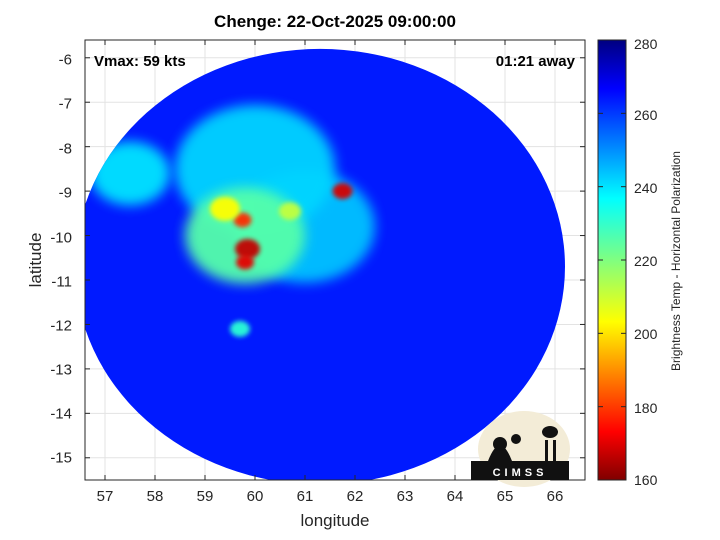 The image size is (720, 540). What do you see at coordinates (646, 334) in the screenshot?
I see `colorbar-tick-label: 200` at bounding box center [646, 334].